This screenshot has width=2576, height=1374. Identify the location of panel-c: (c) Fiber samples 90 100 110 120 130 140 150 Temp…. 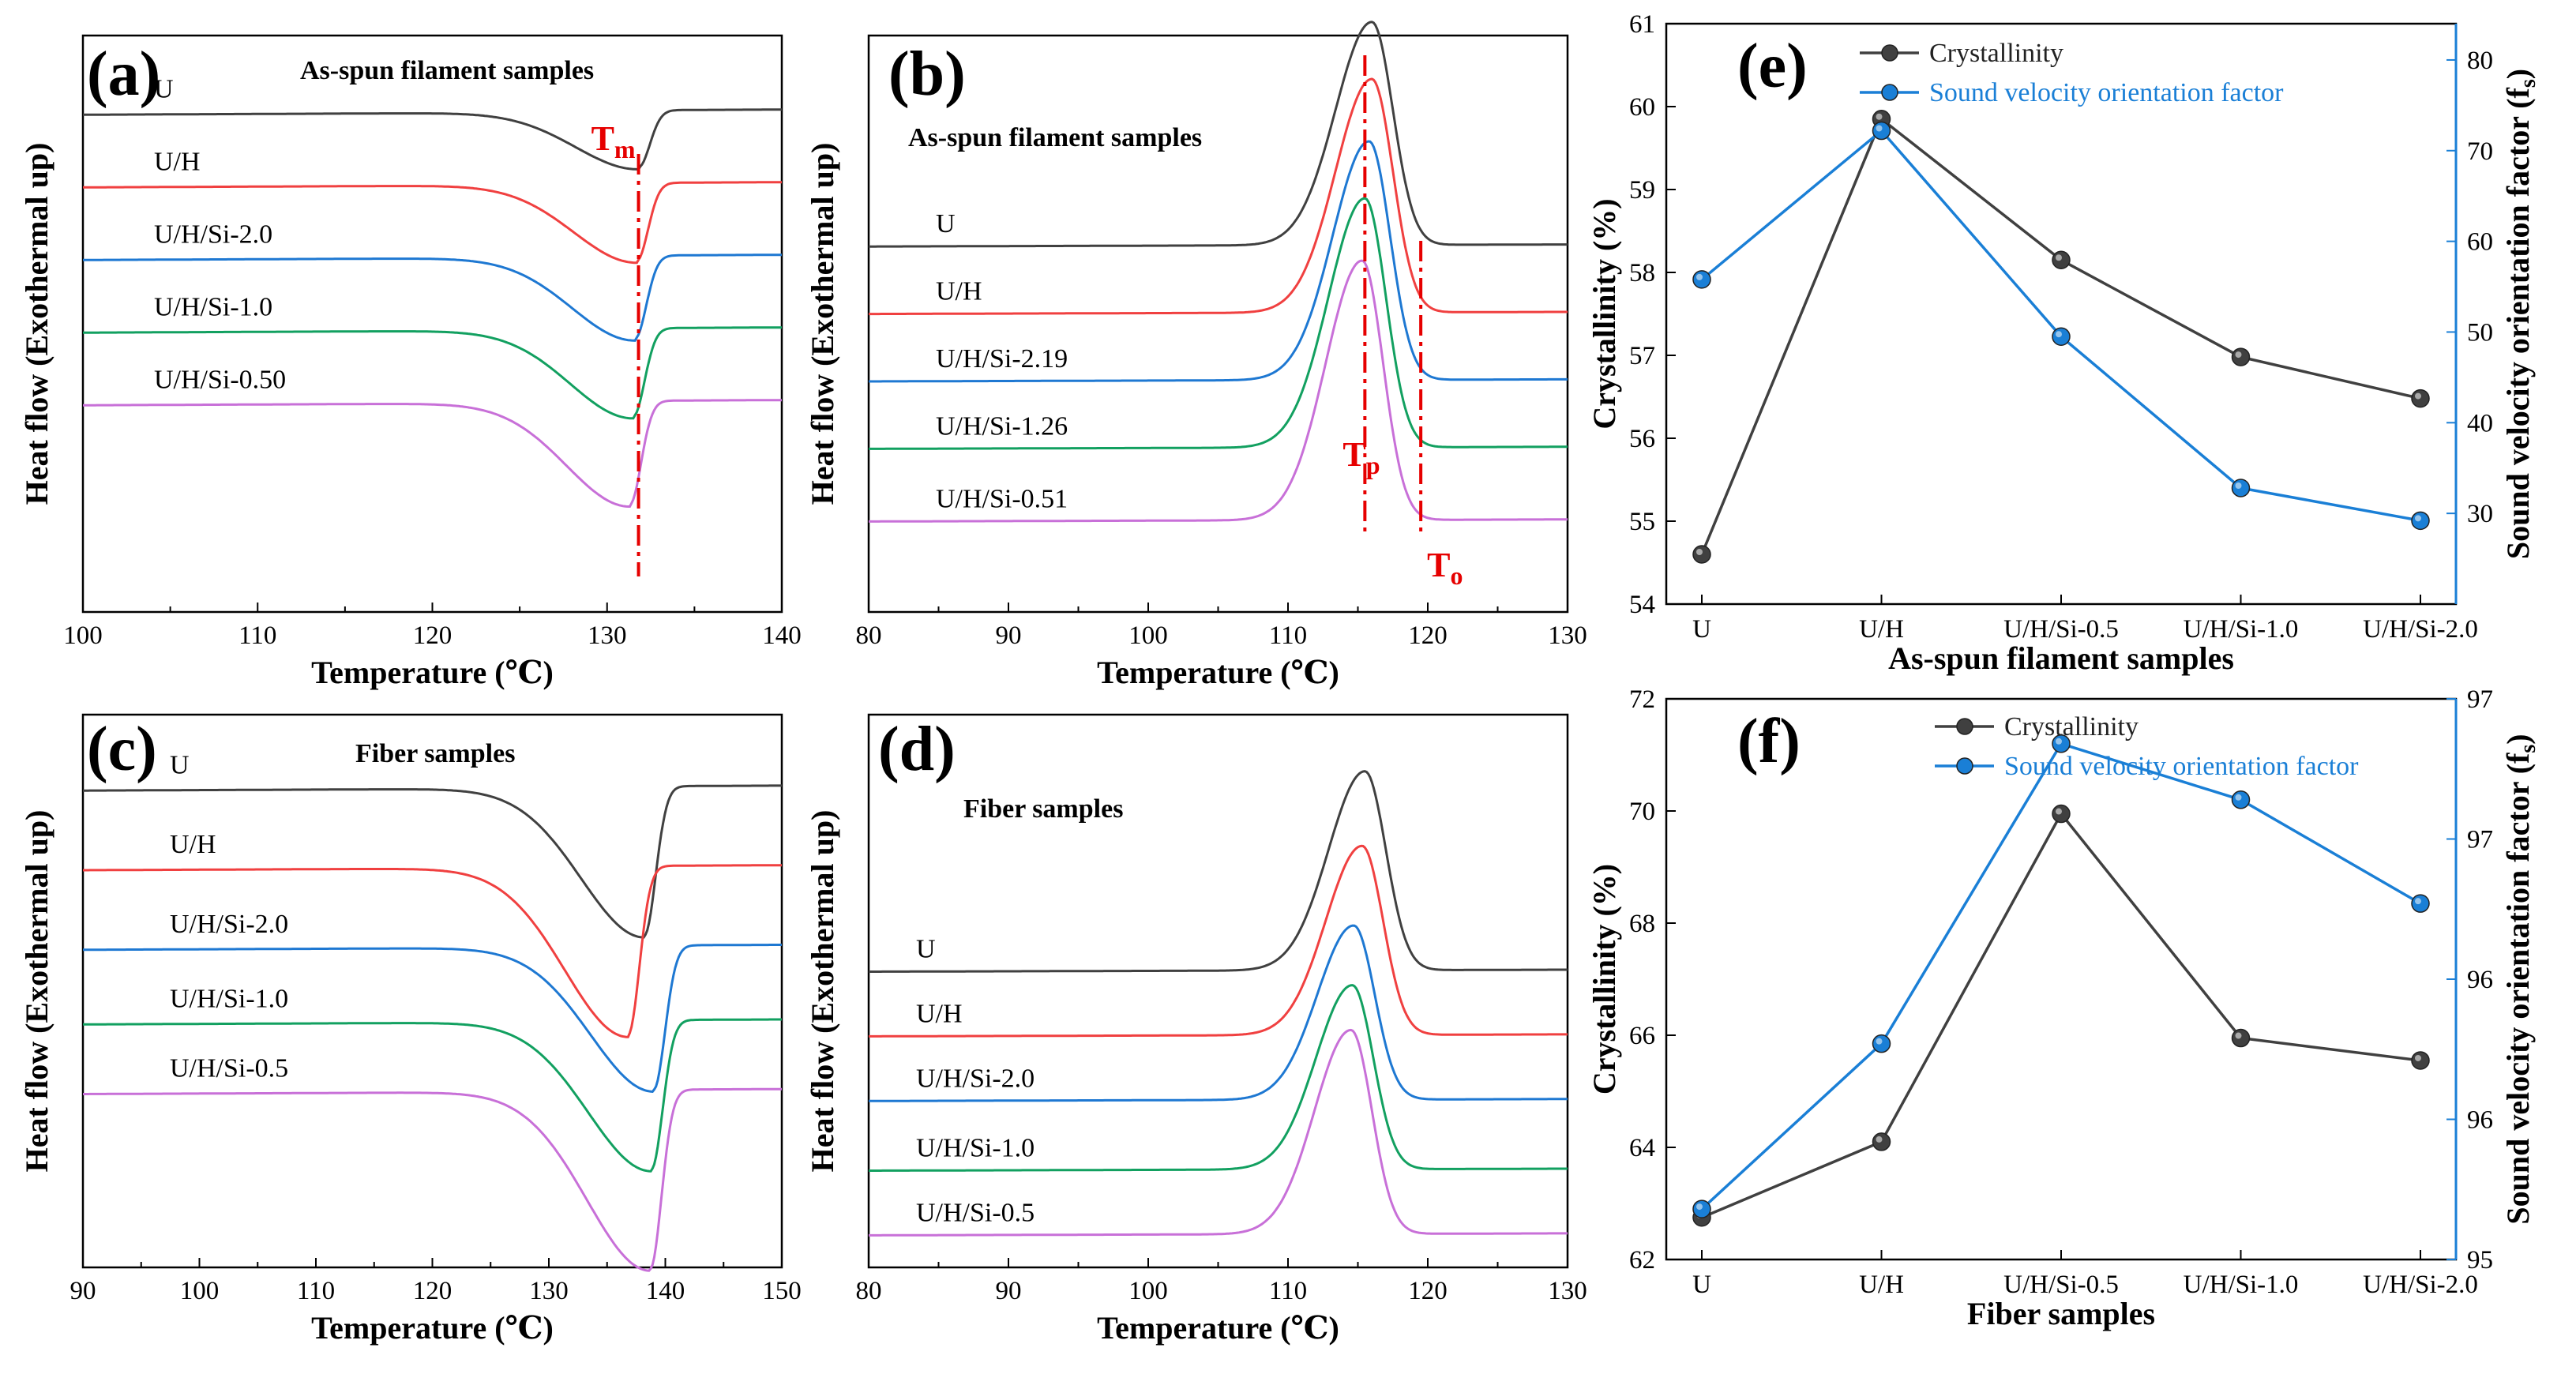
(410, 1030).